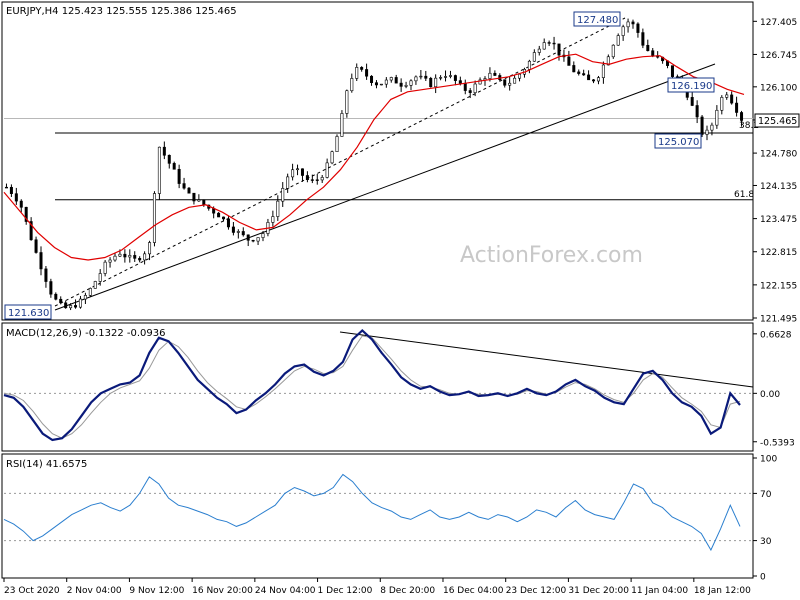 The height and width of the screenshot is (600, 800). I want to click on x-tick-label: 8 Dec 20:00, so click(407, 591).